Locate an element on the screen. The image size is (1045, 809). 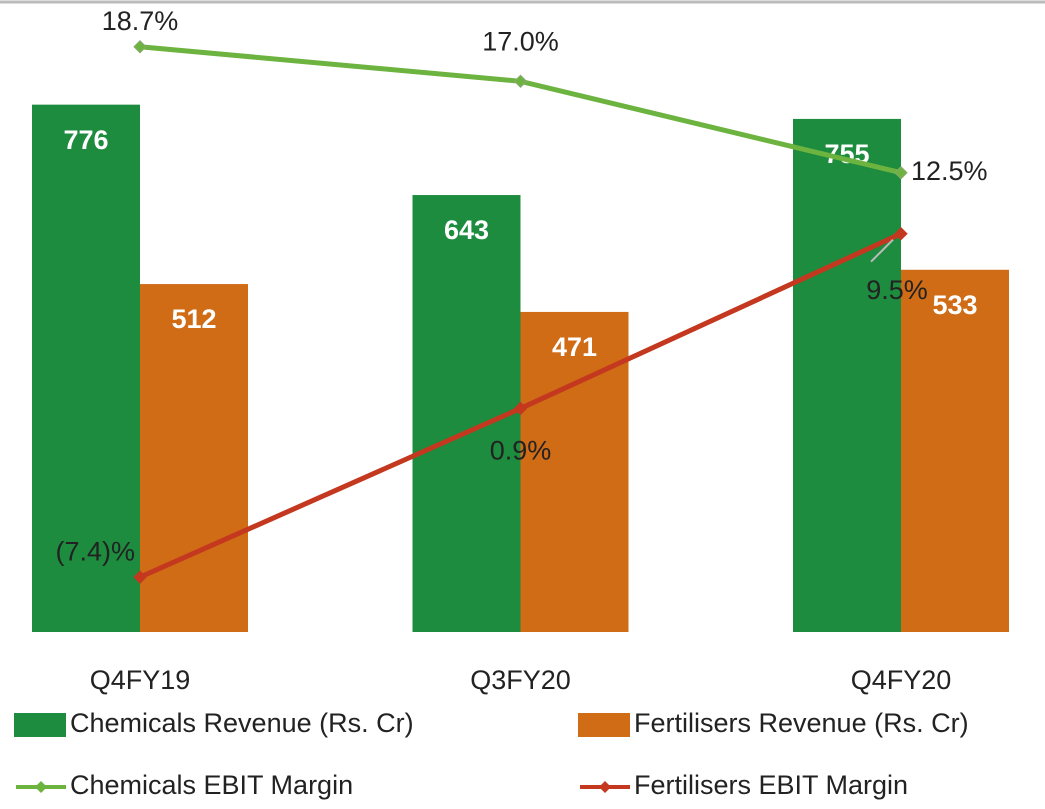
bar-value-label: 512 is located at coordinates (193, 319).